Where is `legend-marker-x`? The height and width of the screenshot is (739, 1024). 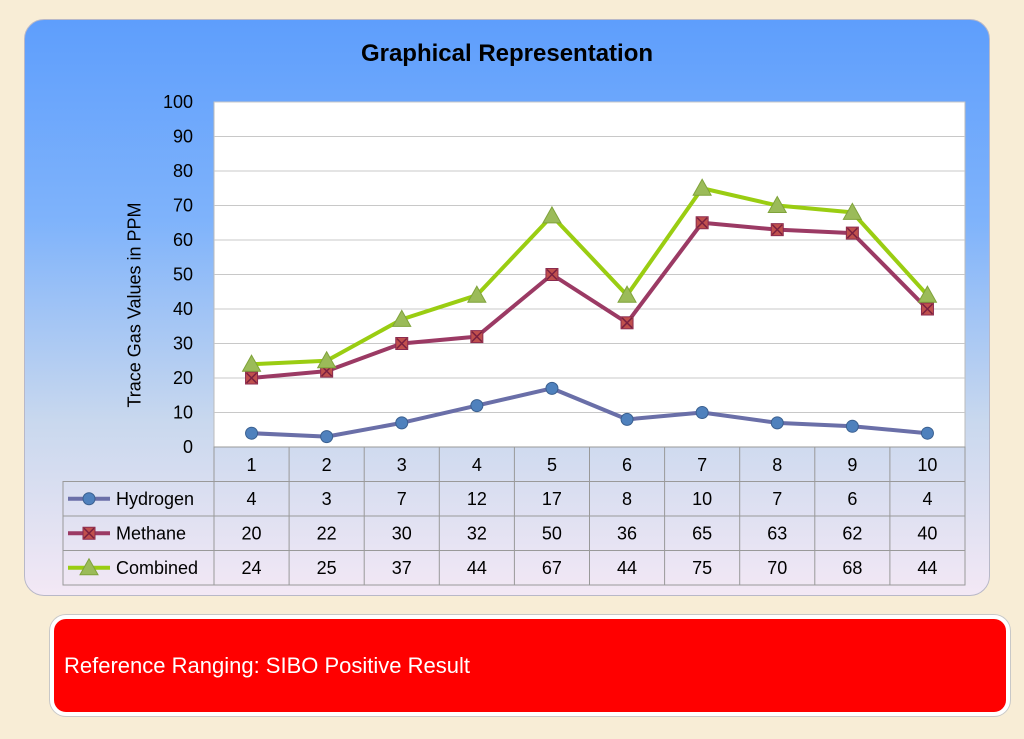
legend-marker-x is located at coordinates (89, 533).